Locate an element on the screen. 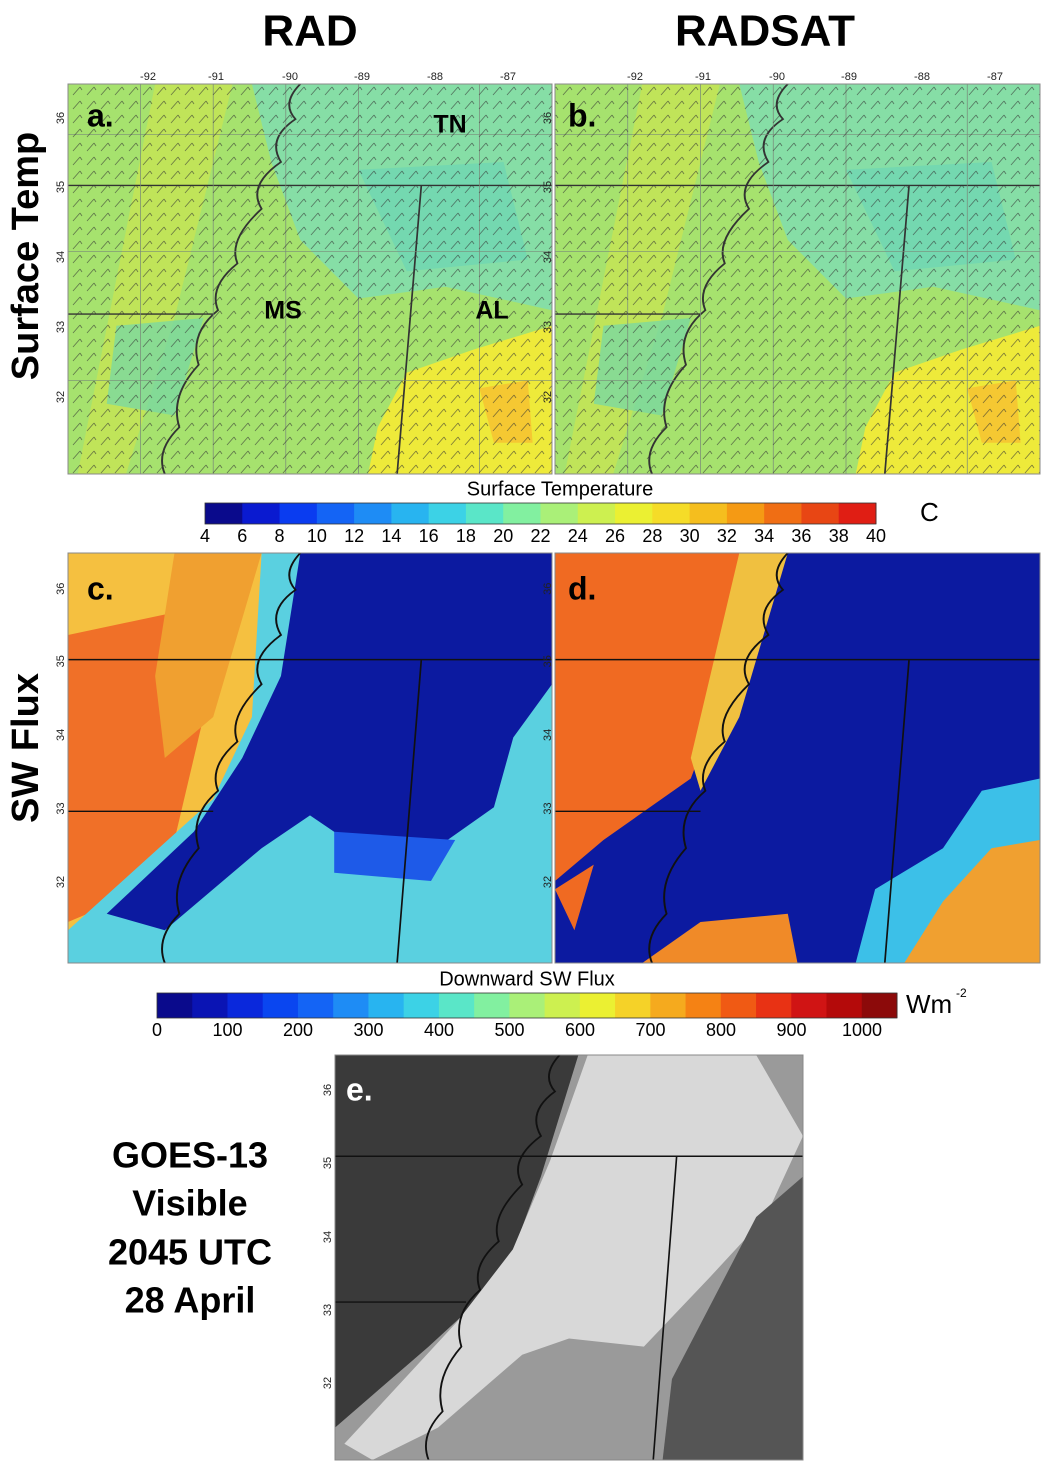 The width and height of the screenshot is (1046, 1469). colorbar-tick: 6 is located at coordinates (242, 536).